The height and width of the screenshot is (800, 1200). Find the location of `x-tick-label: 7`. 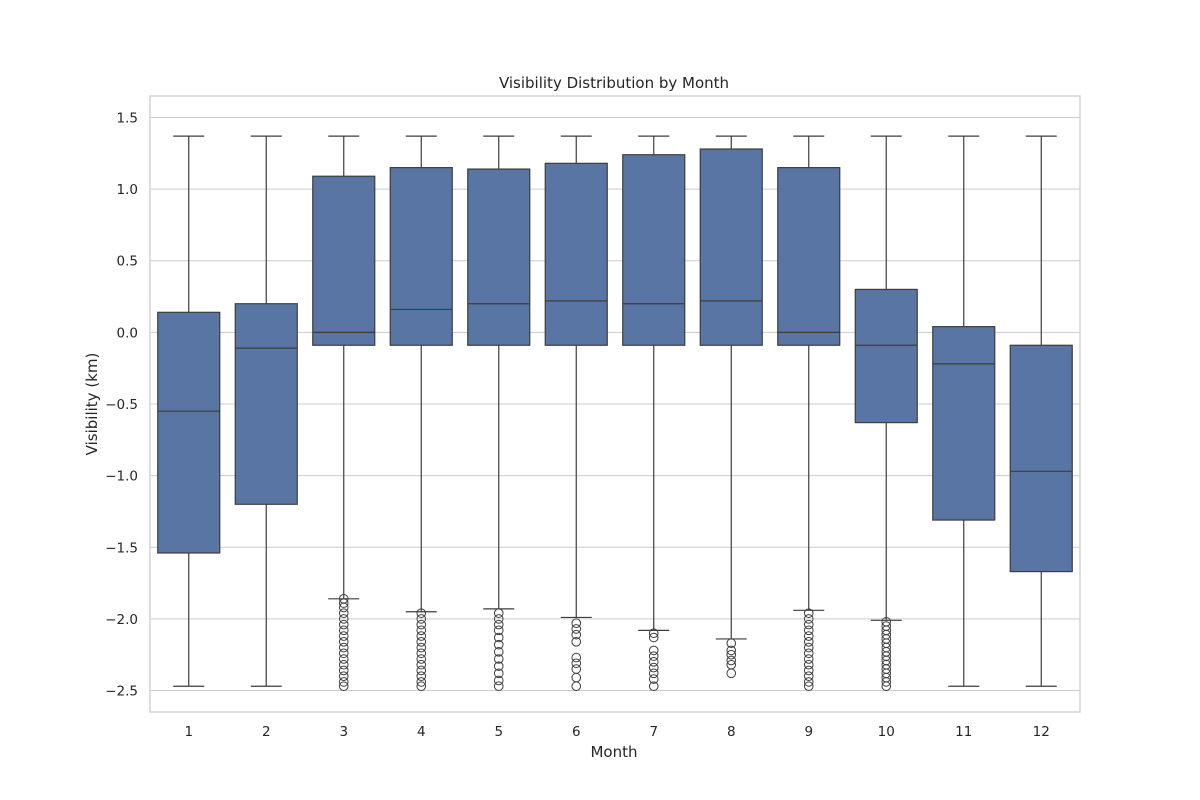

x-tick-label: 7 is located at coordinates (653, 732).